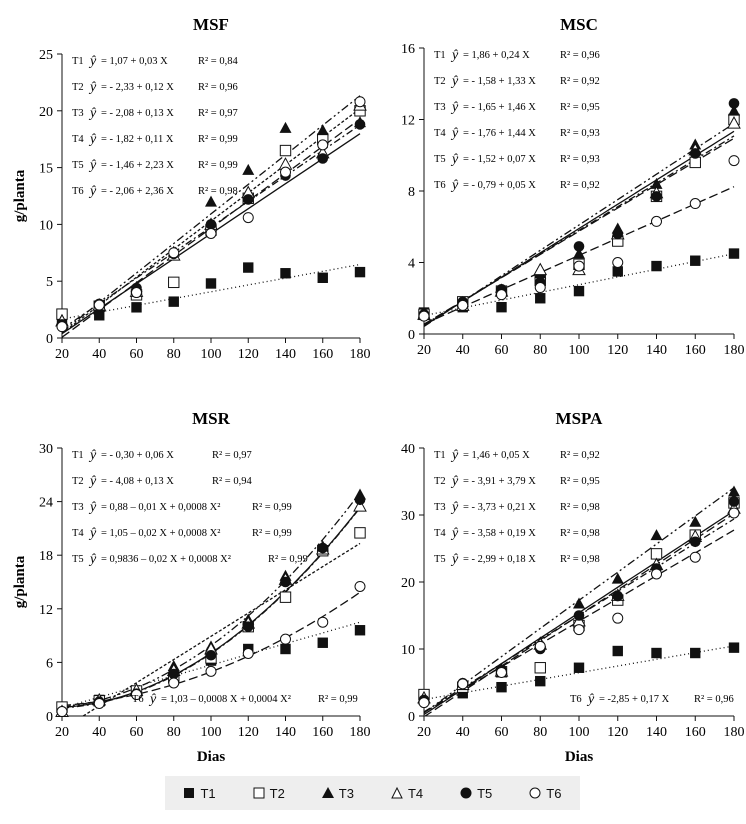  Describe the element at coordinates (259, 793) in the screenshot. I see `square-open-icon` at that location.